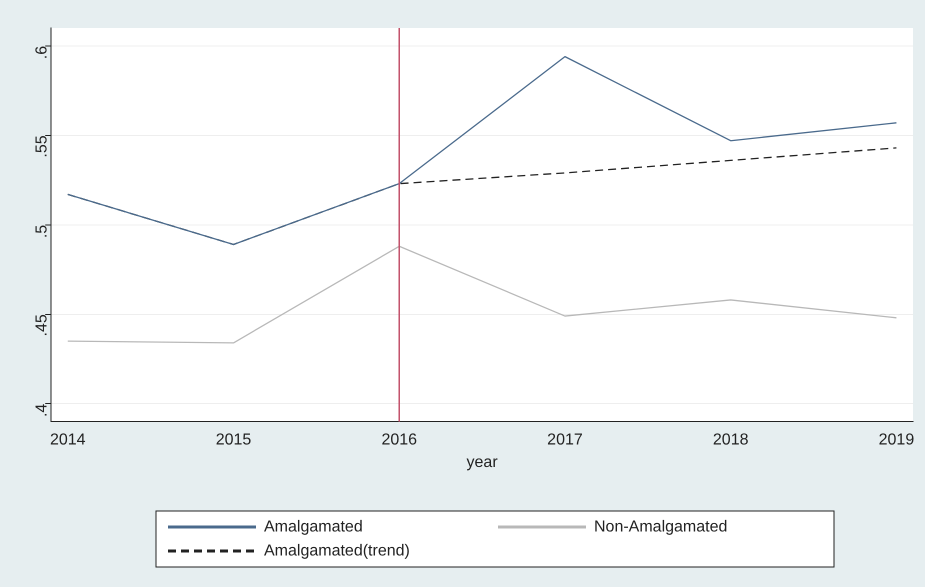 The height and width of the screenshot is (587, 925). Describe the element at coordinates (565, 440) in the screenshot. I see `x-tick-label: 2017` at that location.